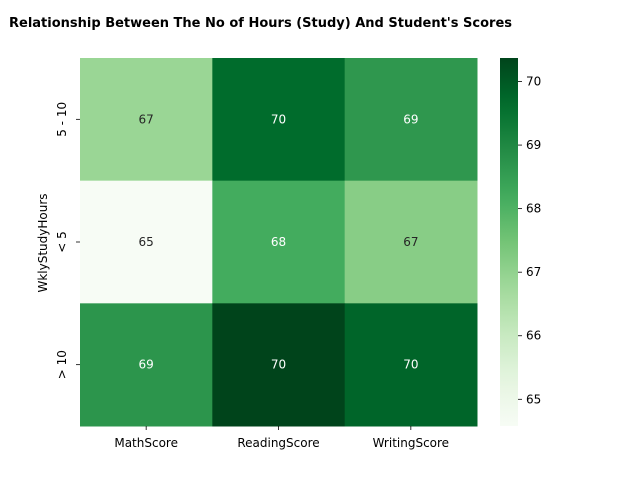 The image size is (640, 480). I want to click on colorbar-tick-label: 66, so click(533, 336).